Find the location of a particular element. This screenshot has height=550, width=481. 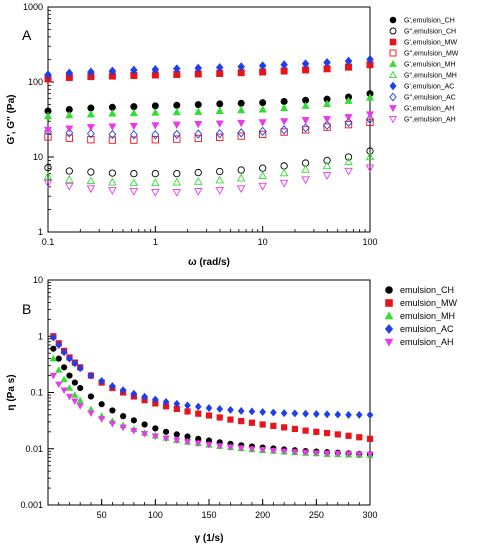

legend-entry: emulsion_AC is located at coordinates (427, 329).